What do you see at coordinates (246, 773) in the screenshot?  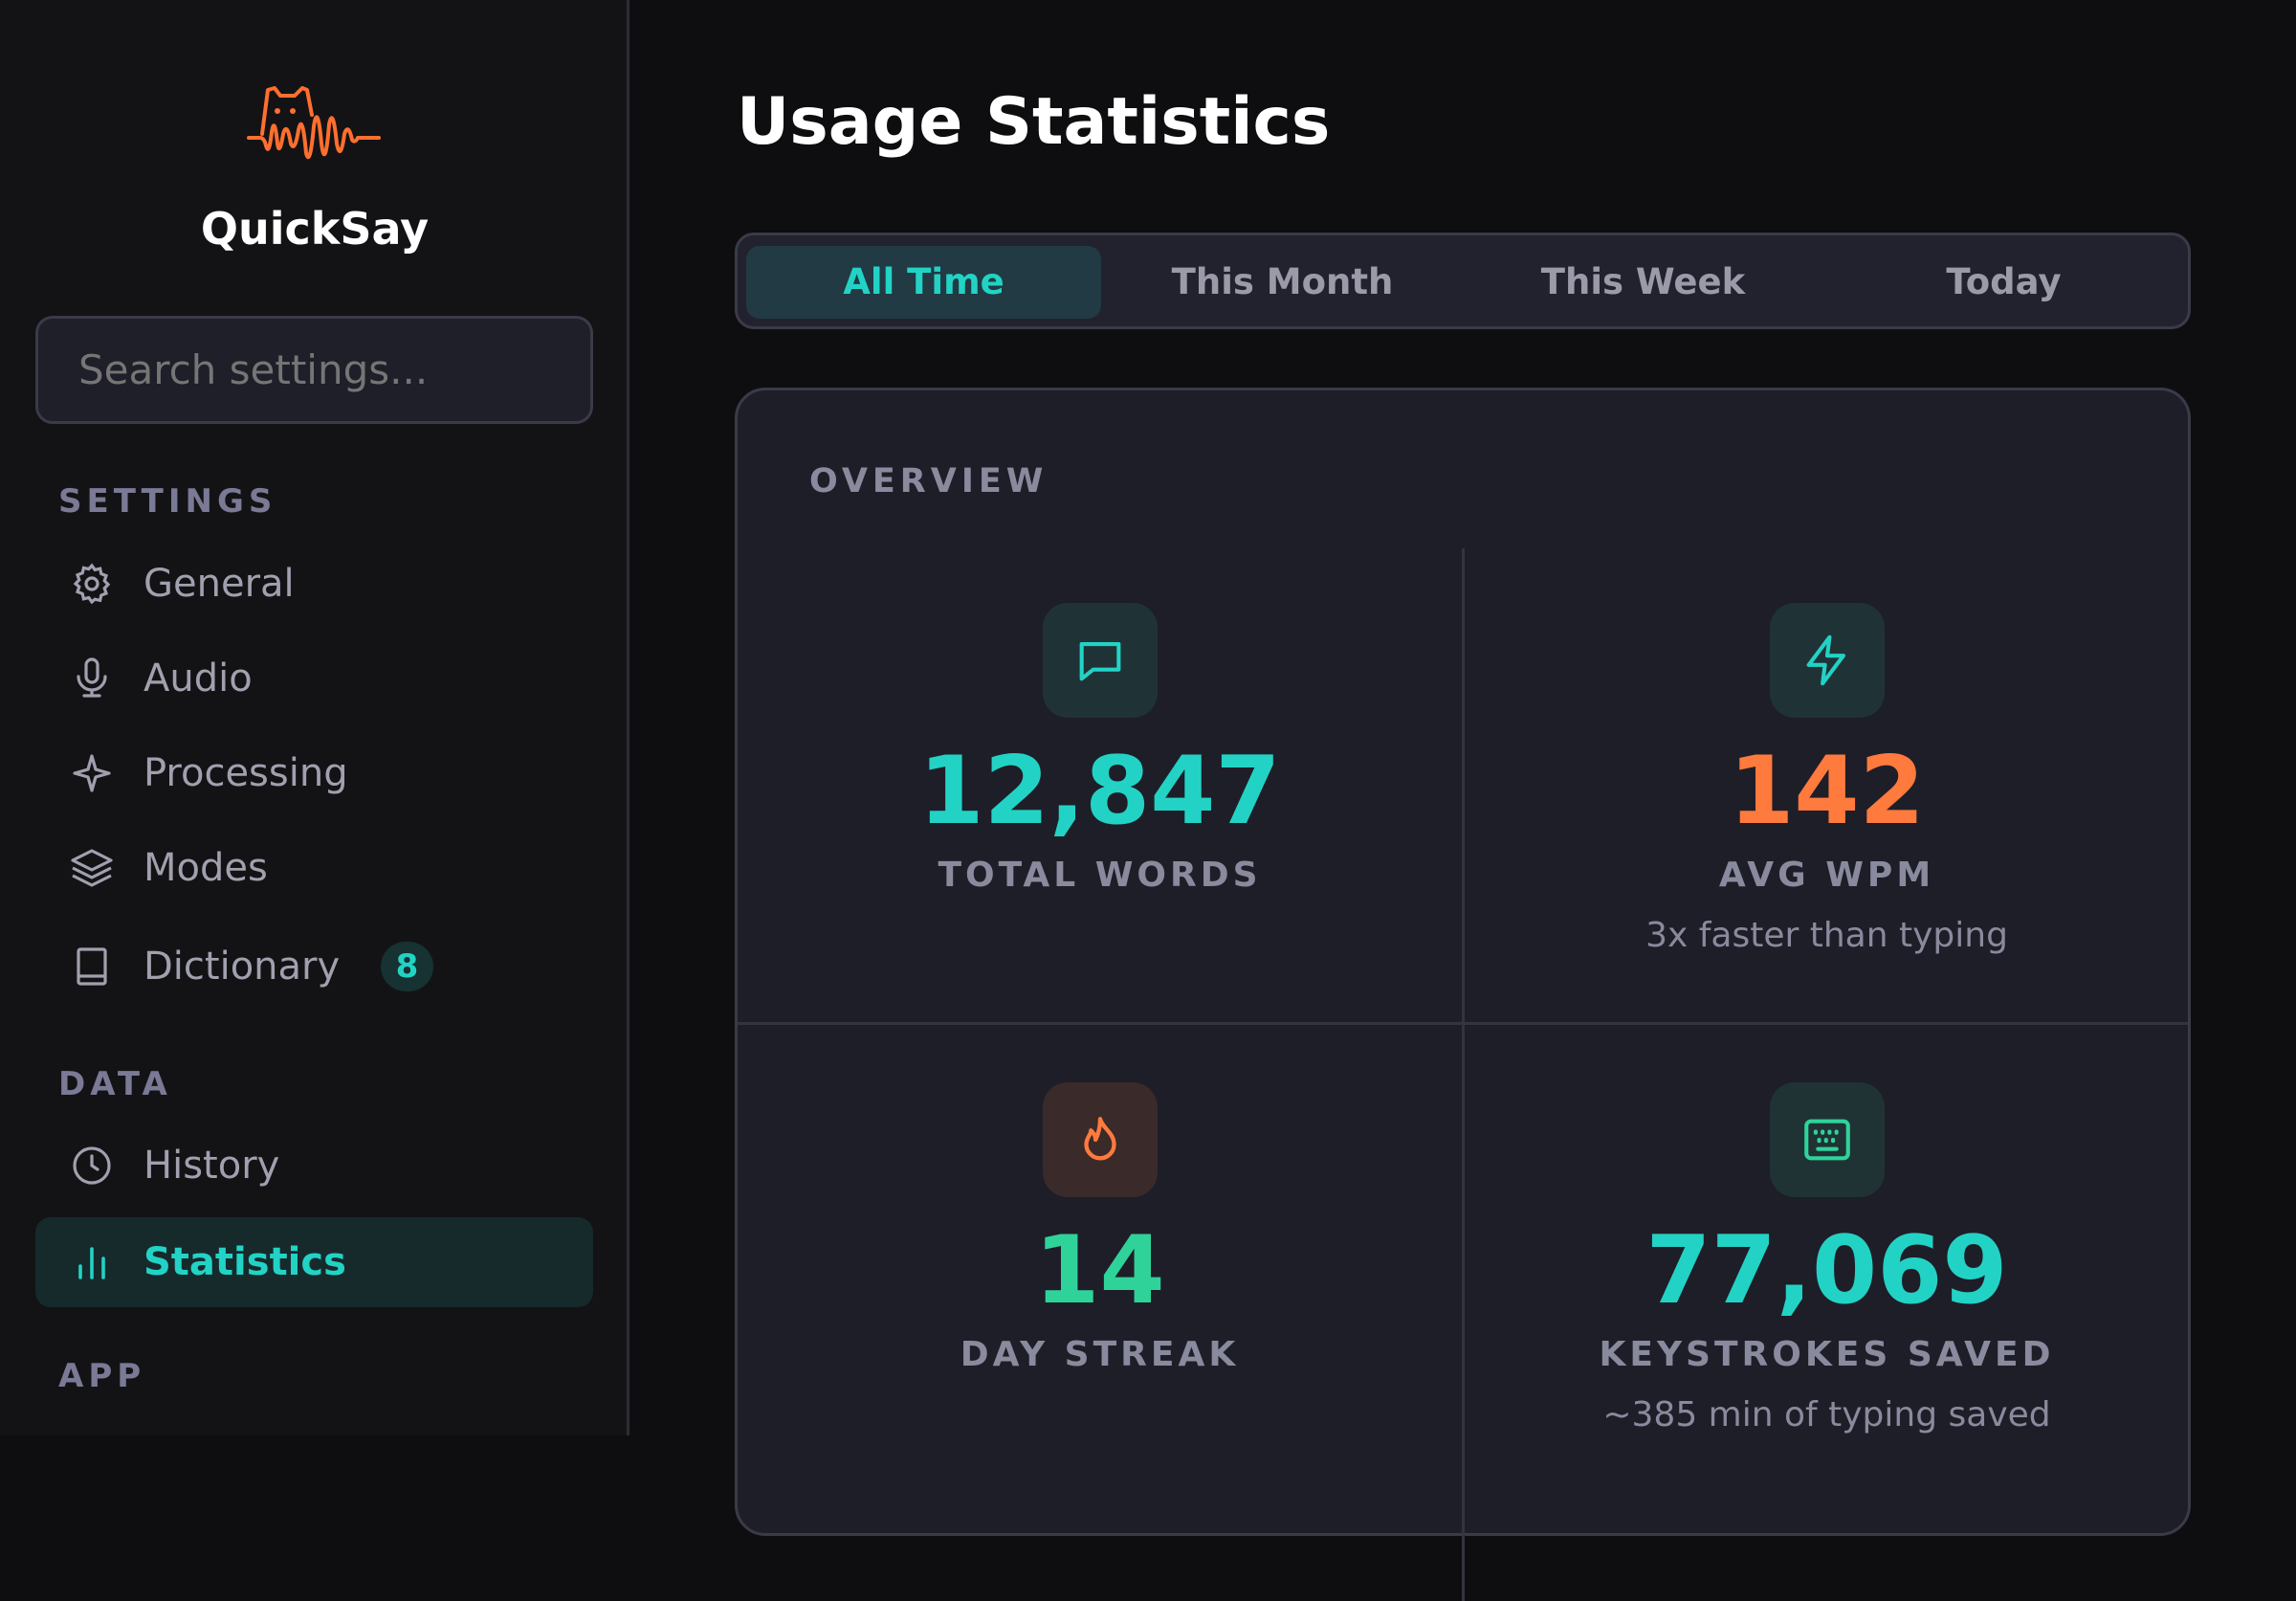 I see `sidebar-item-label: Processing` at bounding box center [246, 773].